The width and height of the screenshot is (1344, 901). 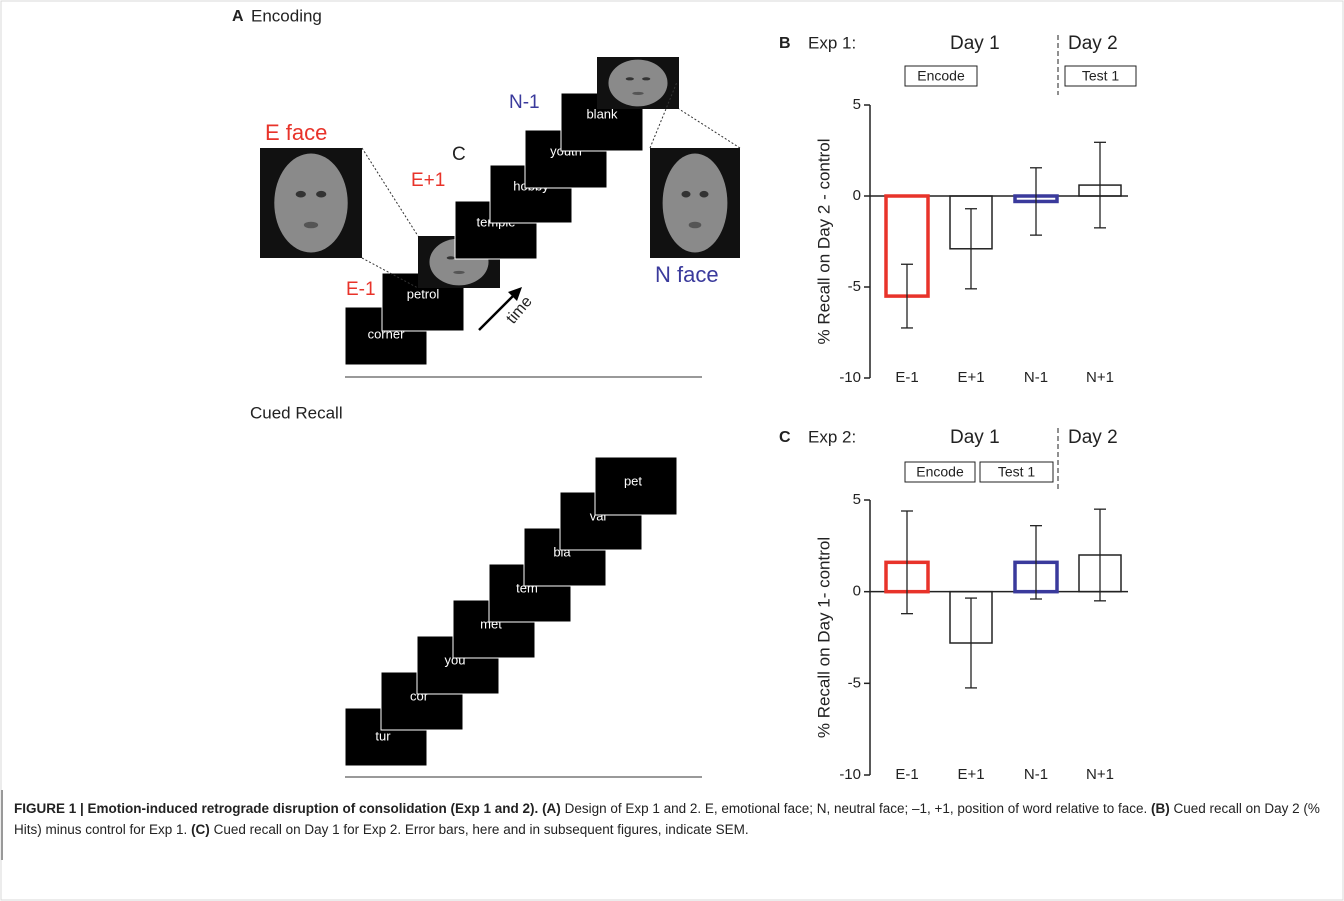 I want to click on screen, so click(x=636, y=486).